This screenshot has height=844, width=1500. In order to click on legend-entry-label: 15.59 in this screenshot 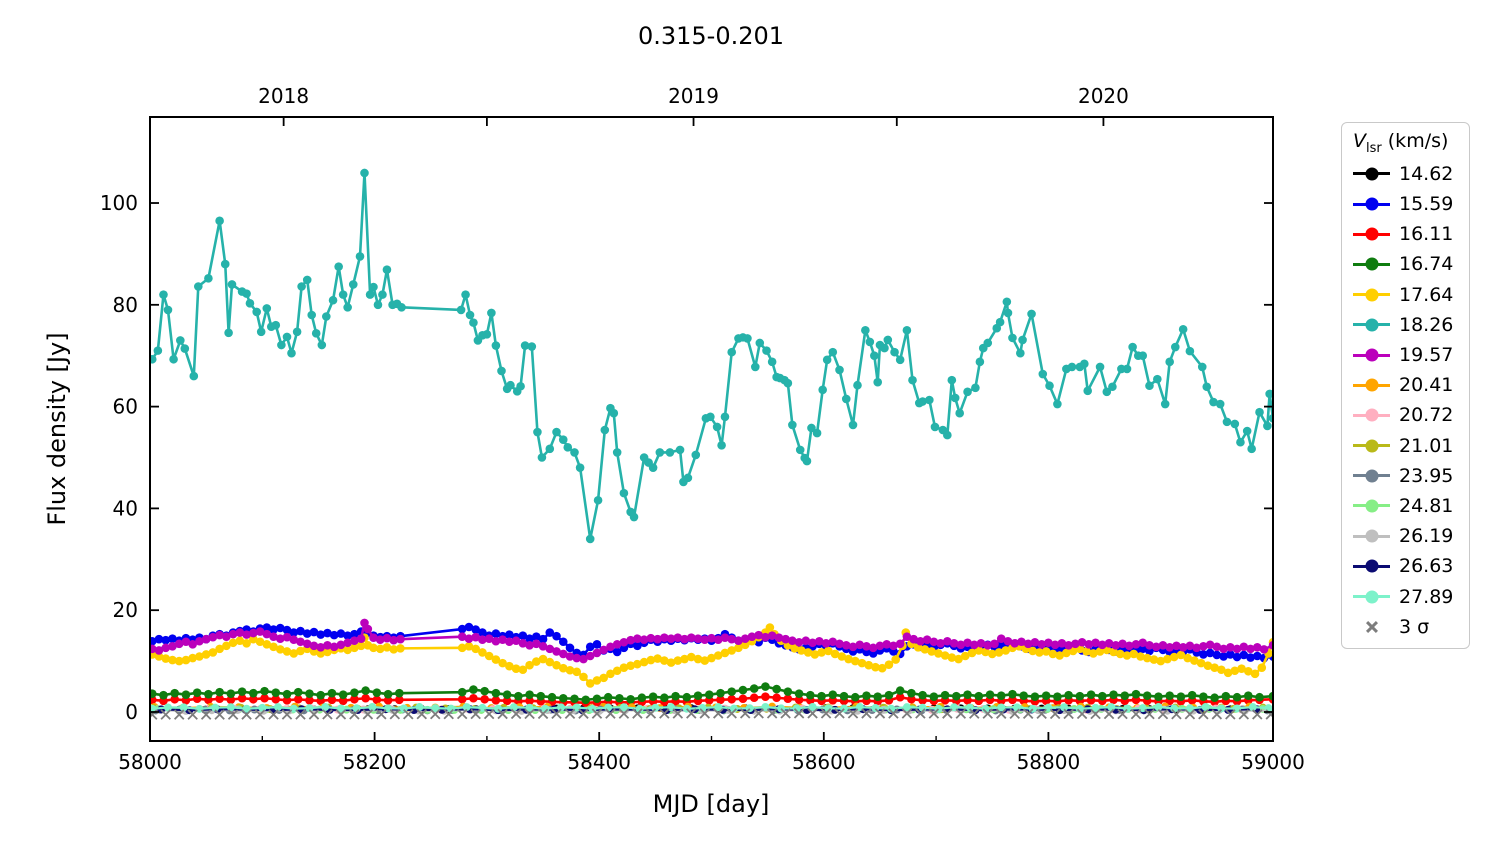, I will do `click(1426, 204)`.